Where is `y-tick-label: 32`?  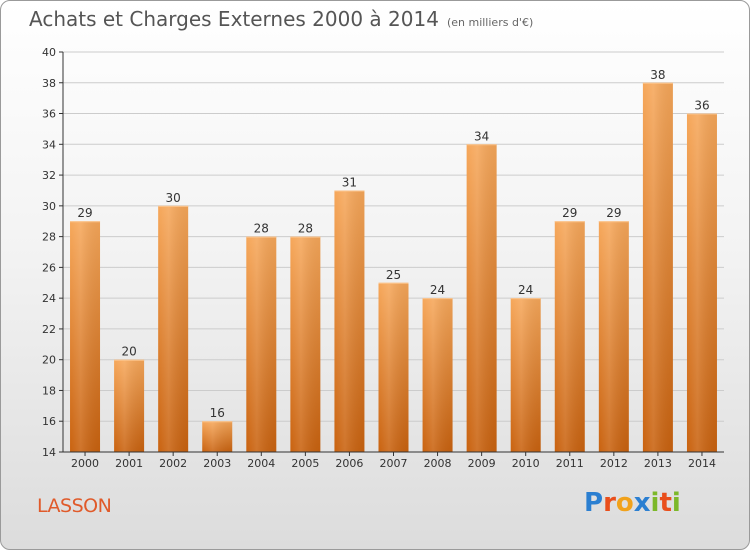
y-tick-label: 32 is located at coordinates (49, 175).